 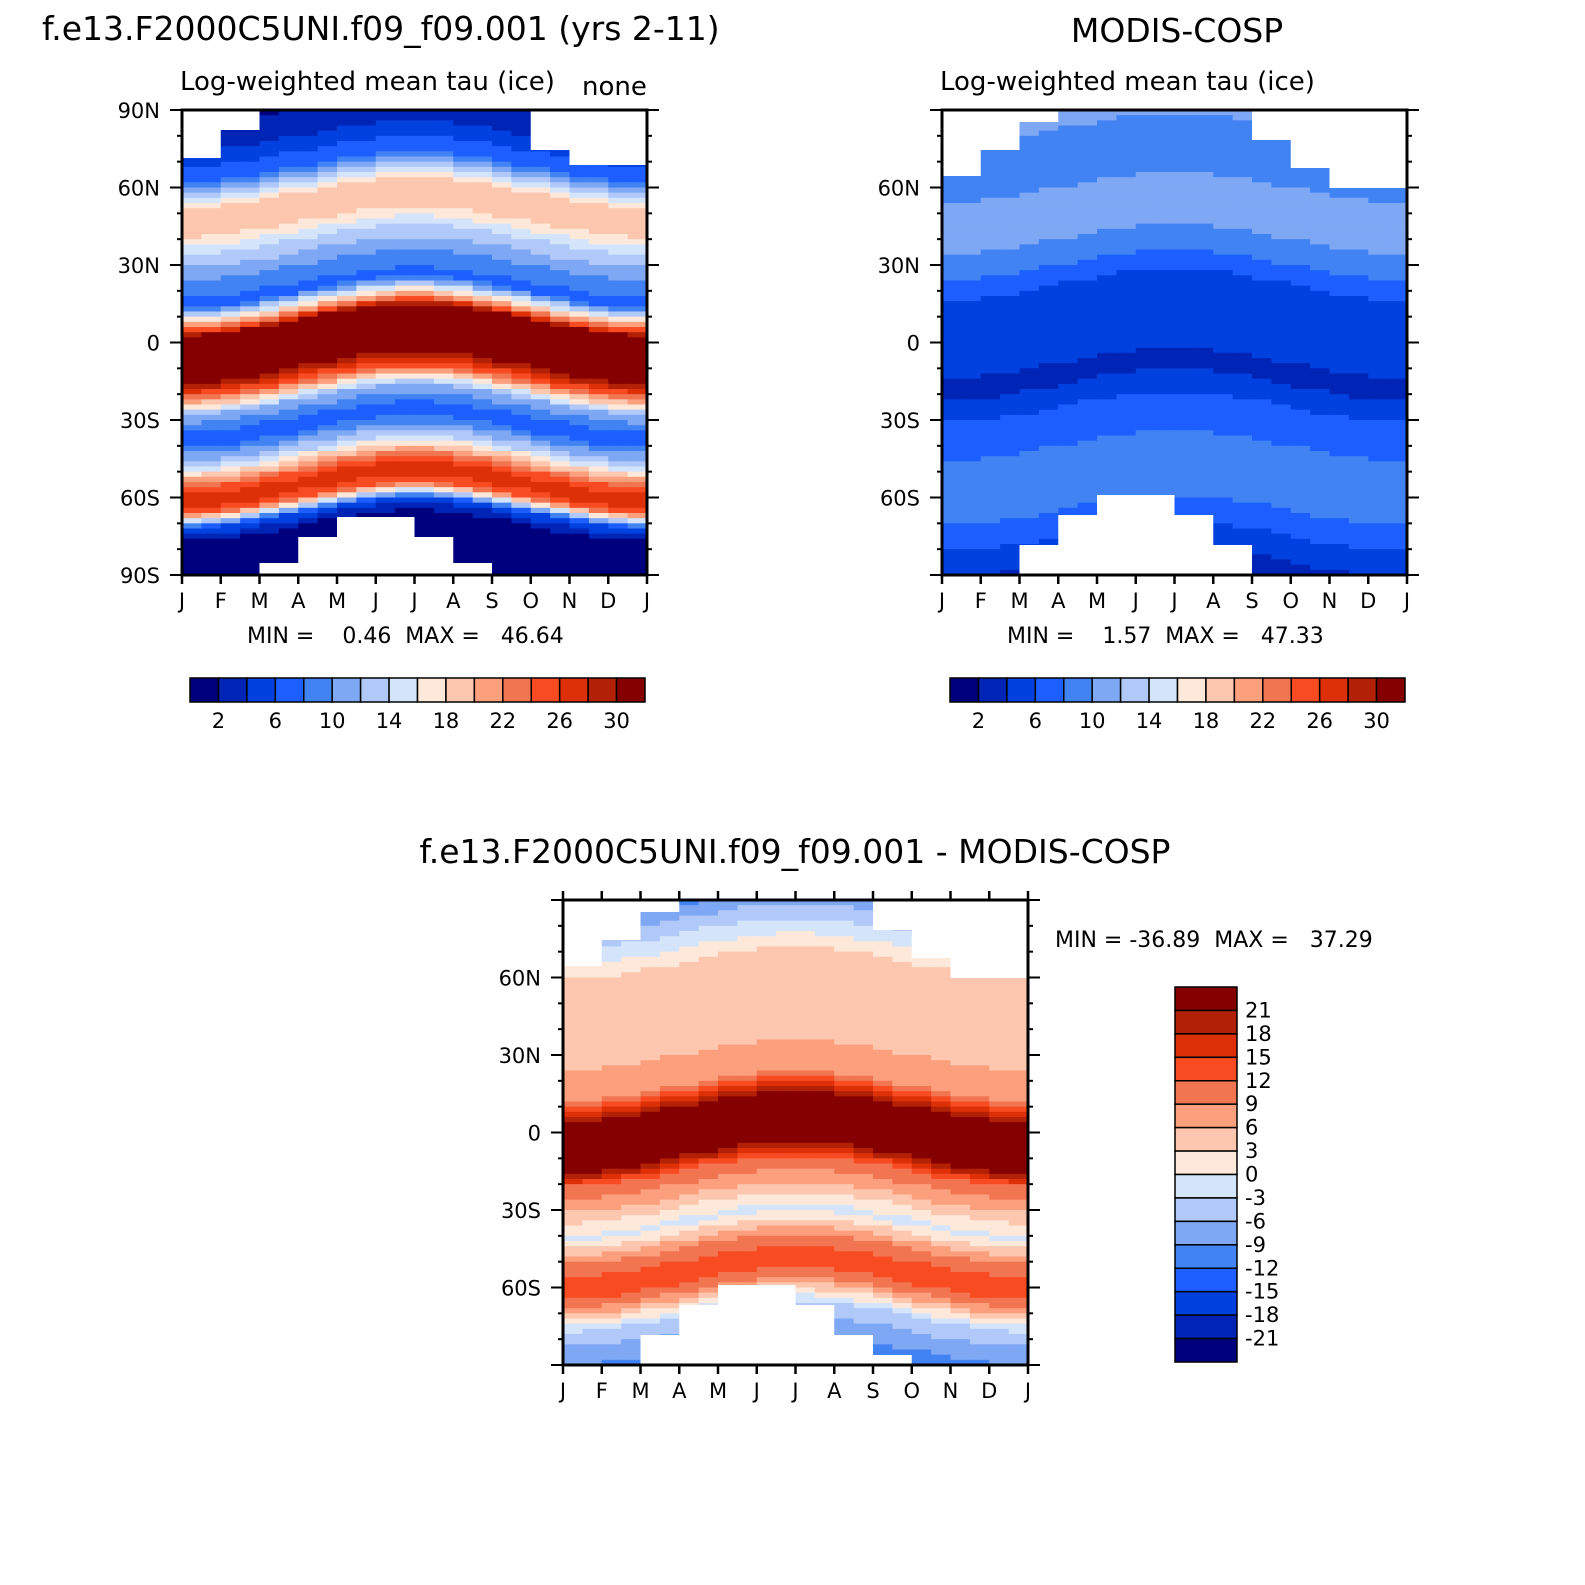 I want to click on panel-model-subtitle: Log-weighted mean tau (ice), so click(x=367, y=82).